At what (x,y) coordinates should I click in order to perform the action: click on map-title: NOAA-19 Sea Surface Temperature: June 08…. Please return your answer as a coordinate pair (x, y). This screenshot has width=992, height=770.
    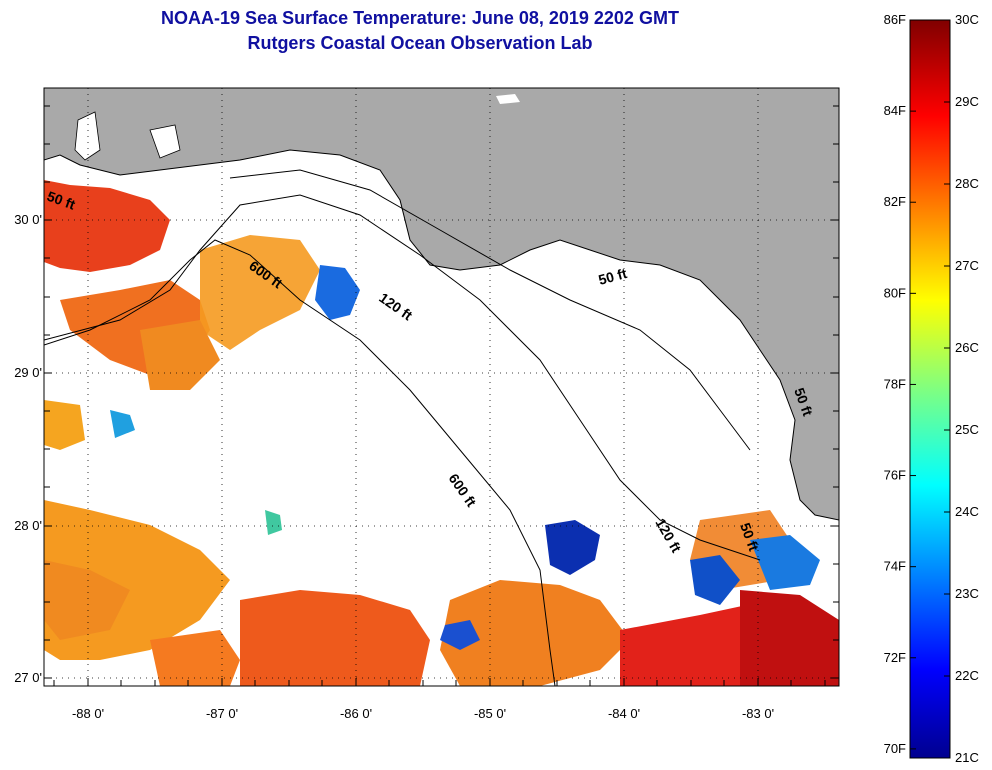
    Looking at the image, I should click on (420, 18).